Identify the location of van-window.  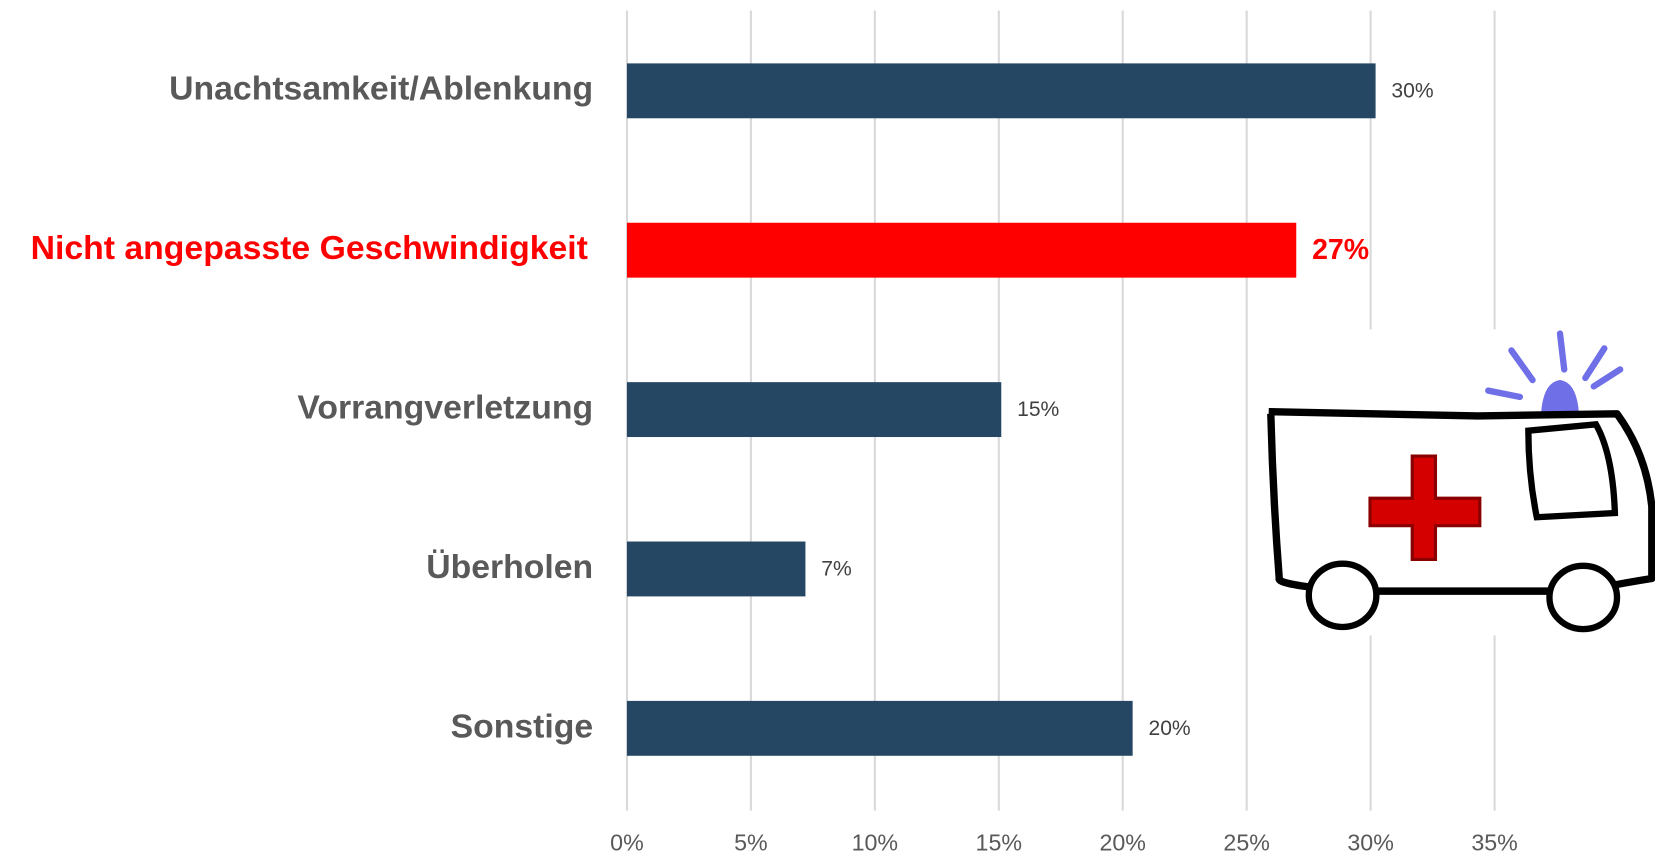
(1572, 471).